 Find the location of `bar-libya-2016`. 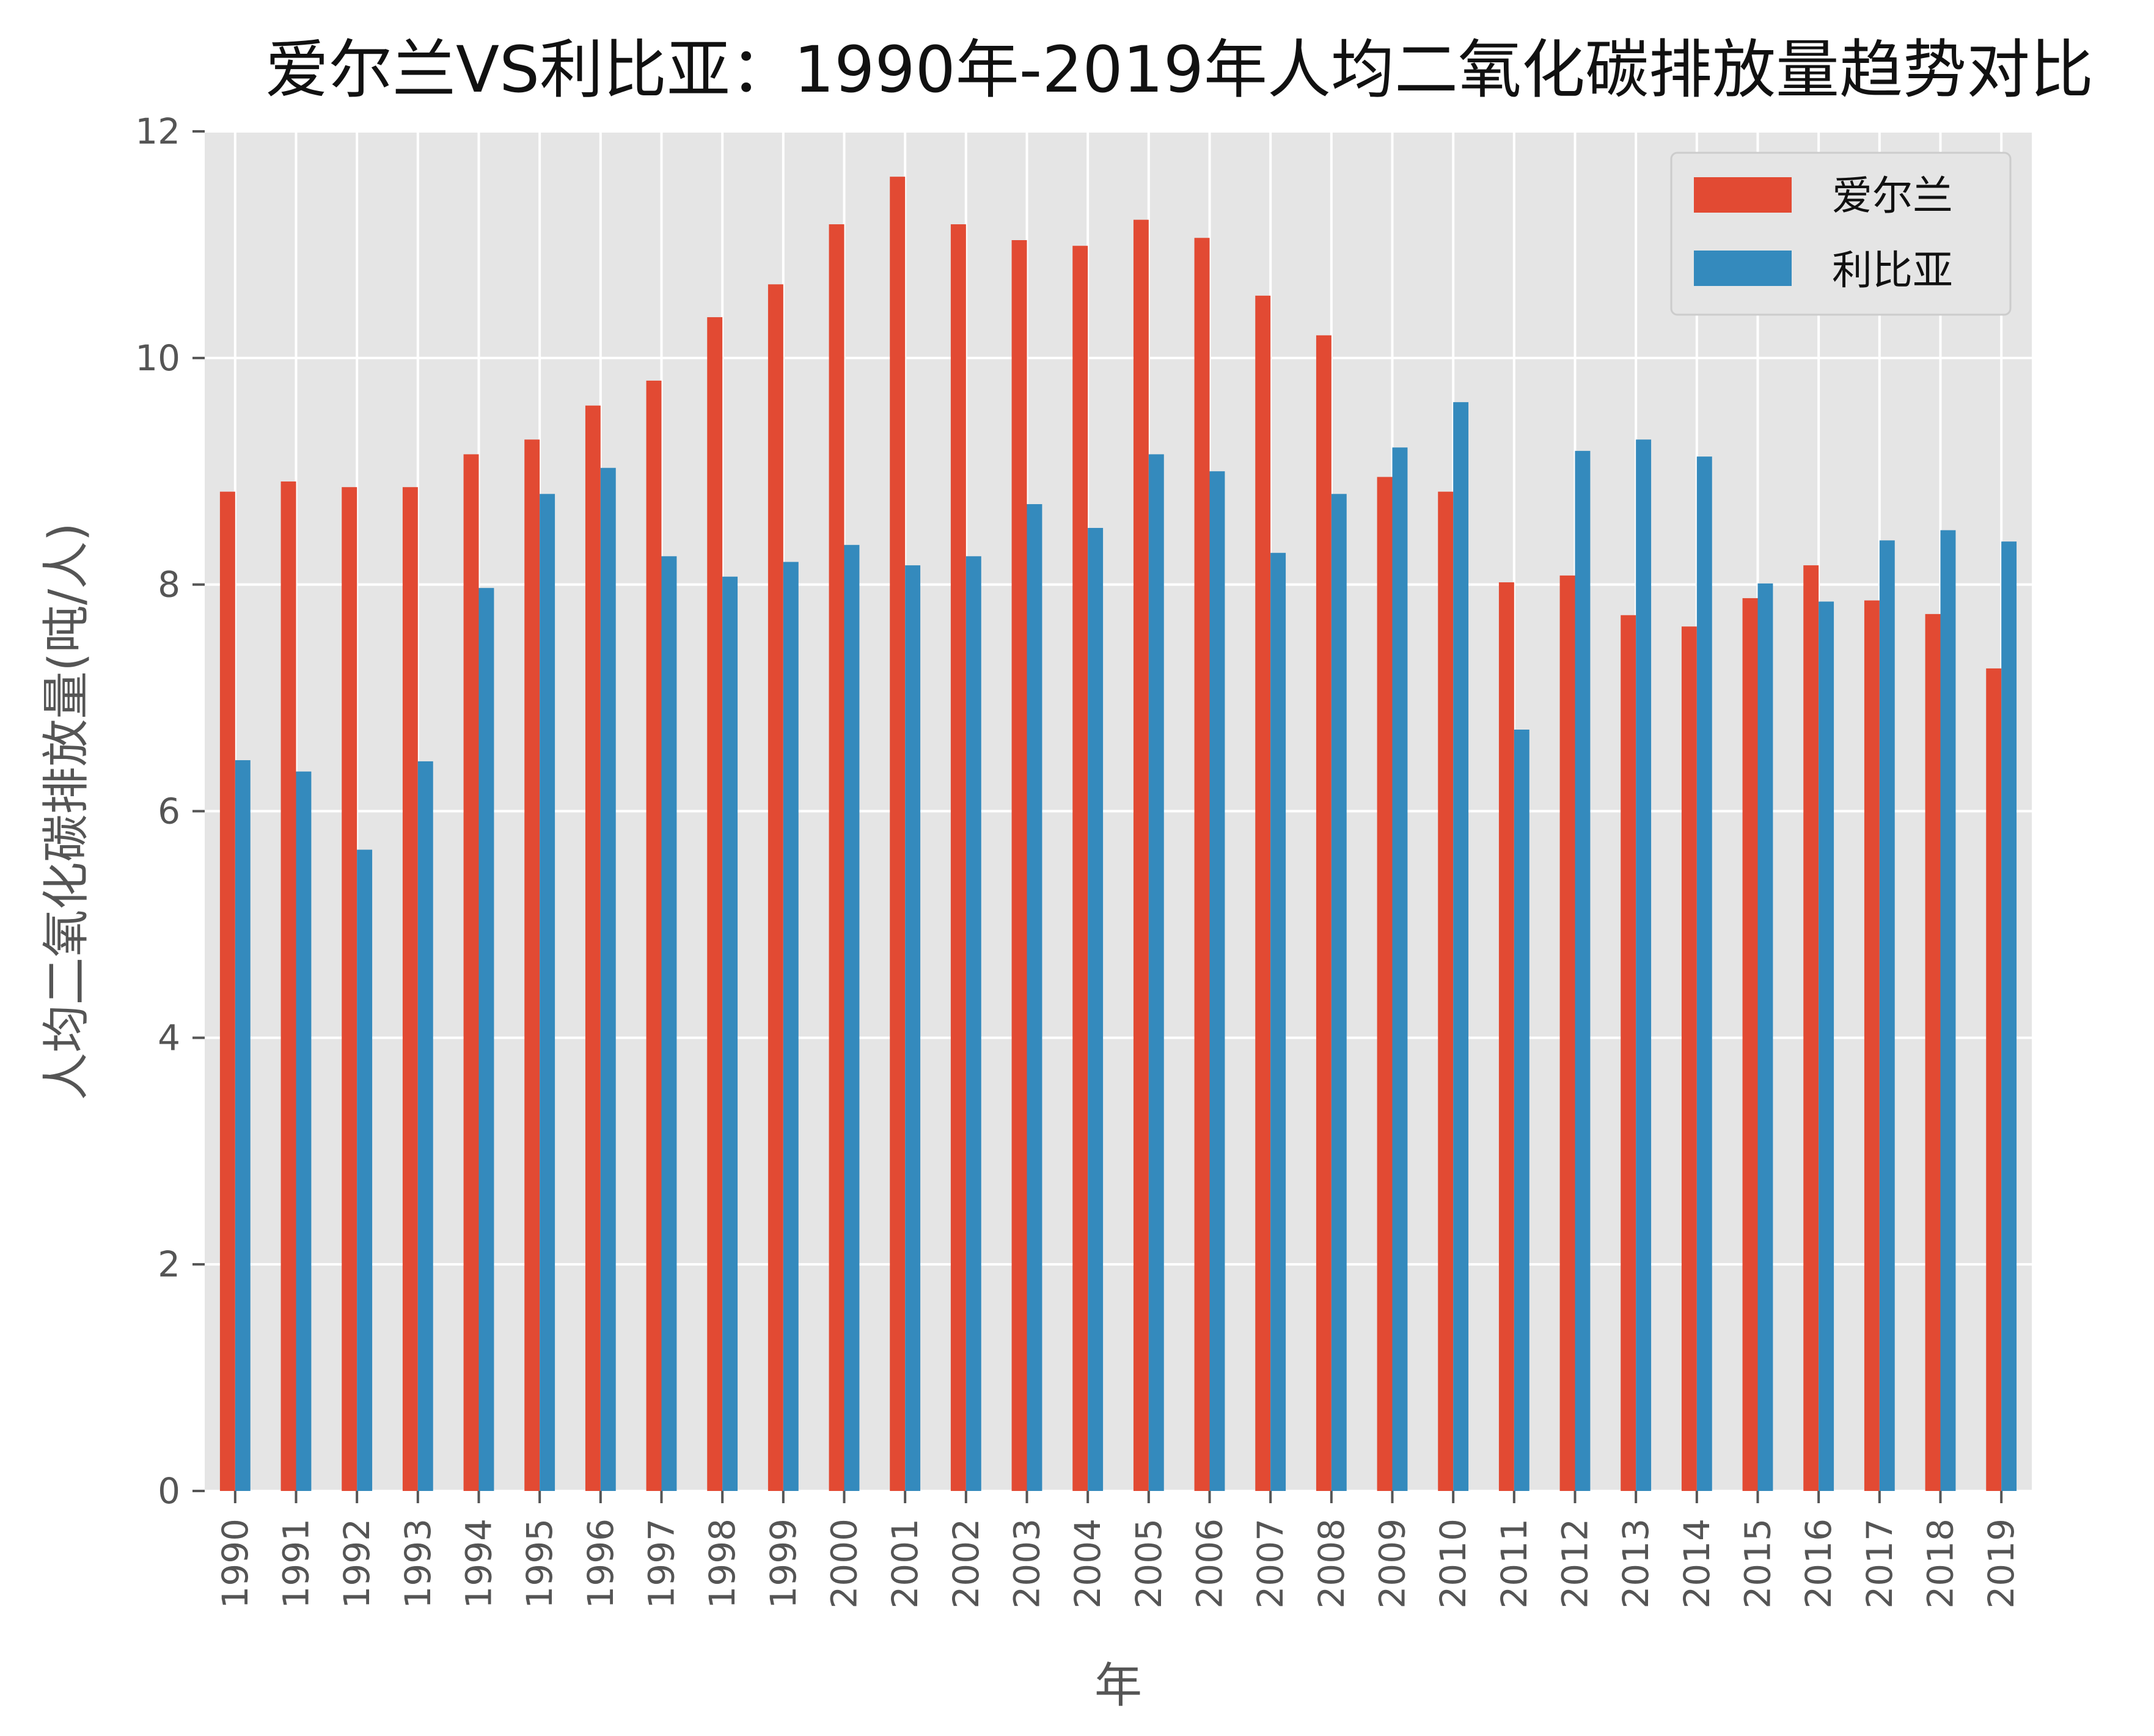

bar-libya-2016 is located at coordinates (1826, 1046).